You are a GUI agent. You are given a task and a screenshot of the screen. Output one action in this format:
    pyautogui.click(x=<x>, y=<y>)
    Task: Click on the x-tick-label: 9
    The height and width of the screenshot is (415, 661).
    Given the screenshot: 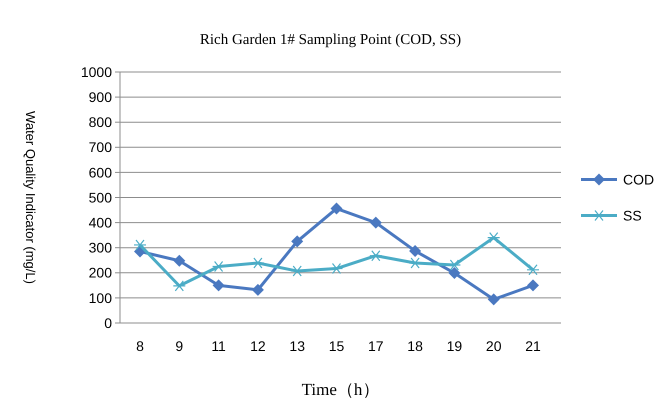 What is the action you would take?
    pyautogui.click(x=179, y=346)
    